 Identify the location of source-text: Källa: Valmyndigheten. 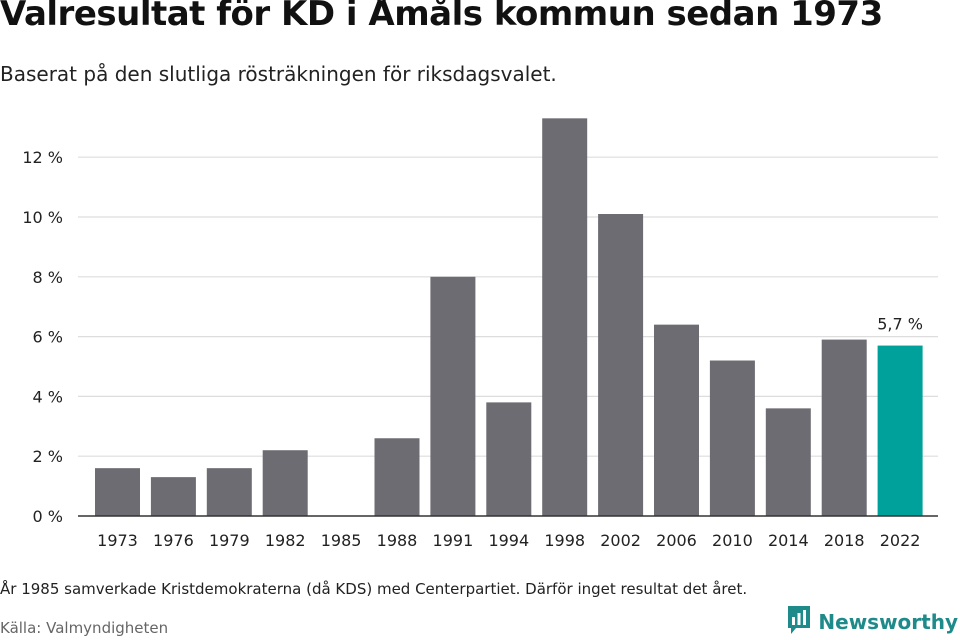
(84, 628).